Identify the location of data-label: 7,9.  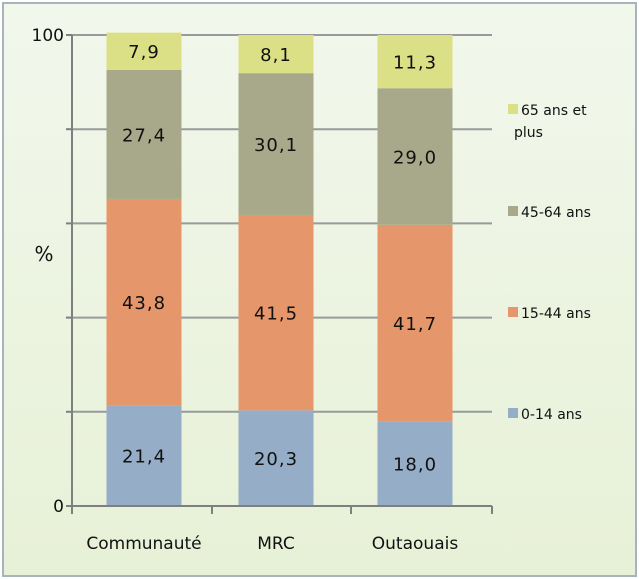
(144, 52).